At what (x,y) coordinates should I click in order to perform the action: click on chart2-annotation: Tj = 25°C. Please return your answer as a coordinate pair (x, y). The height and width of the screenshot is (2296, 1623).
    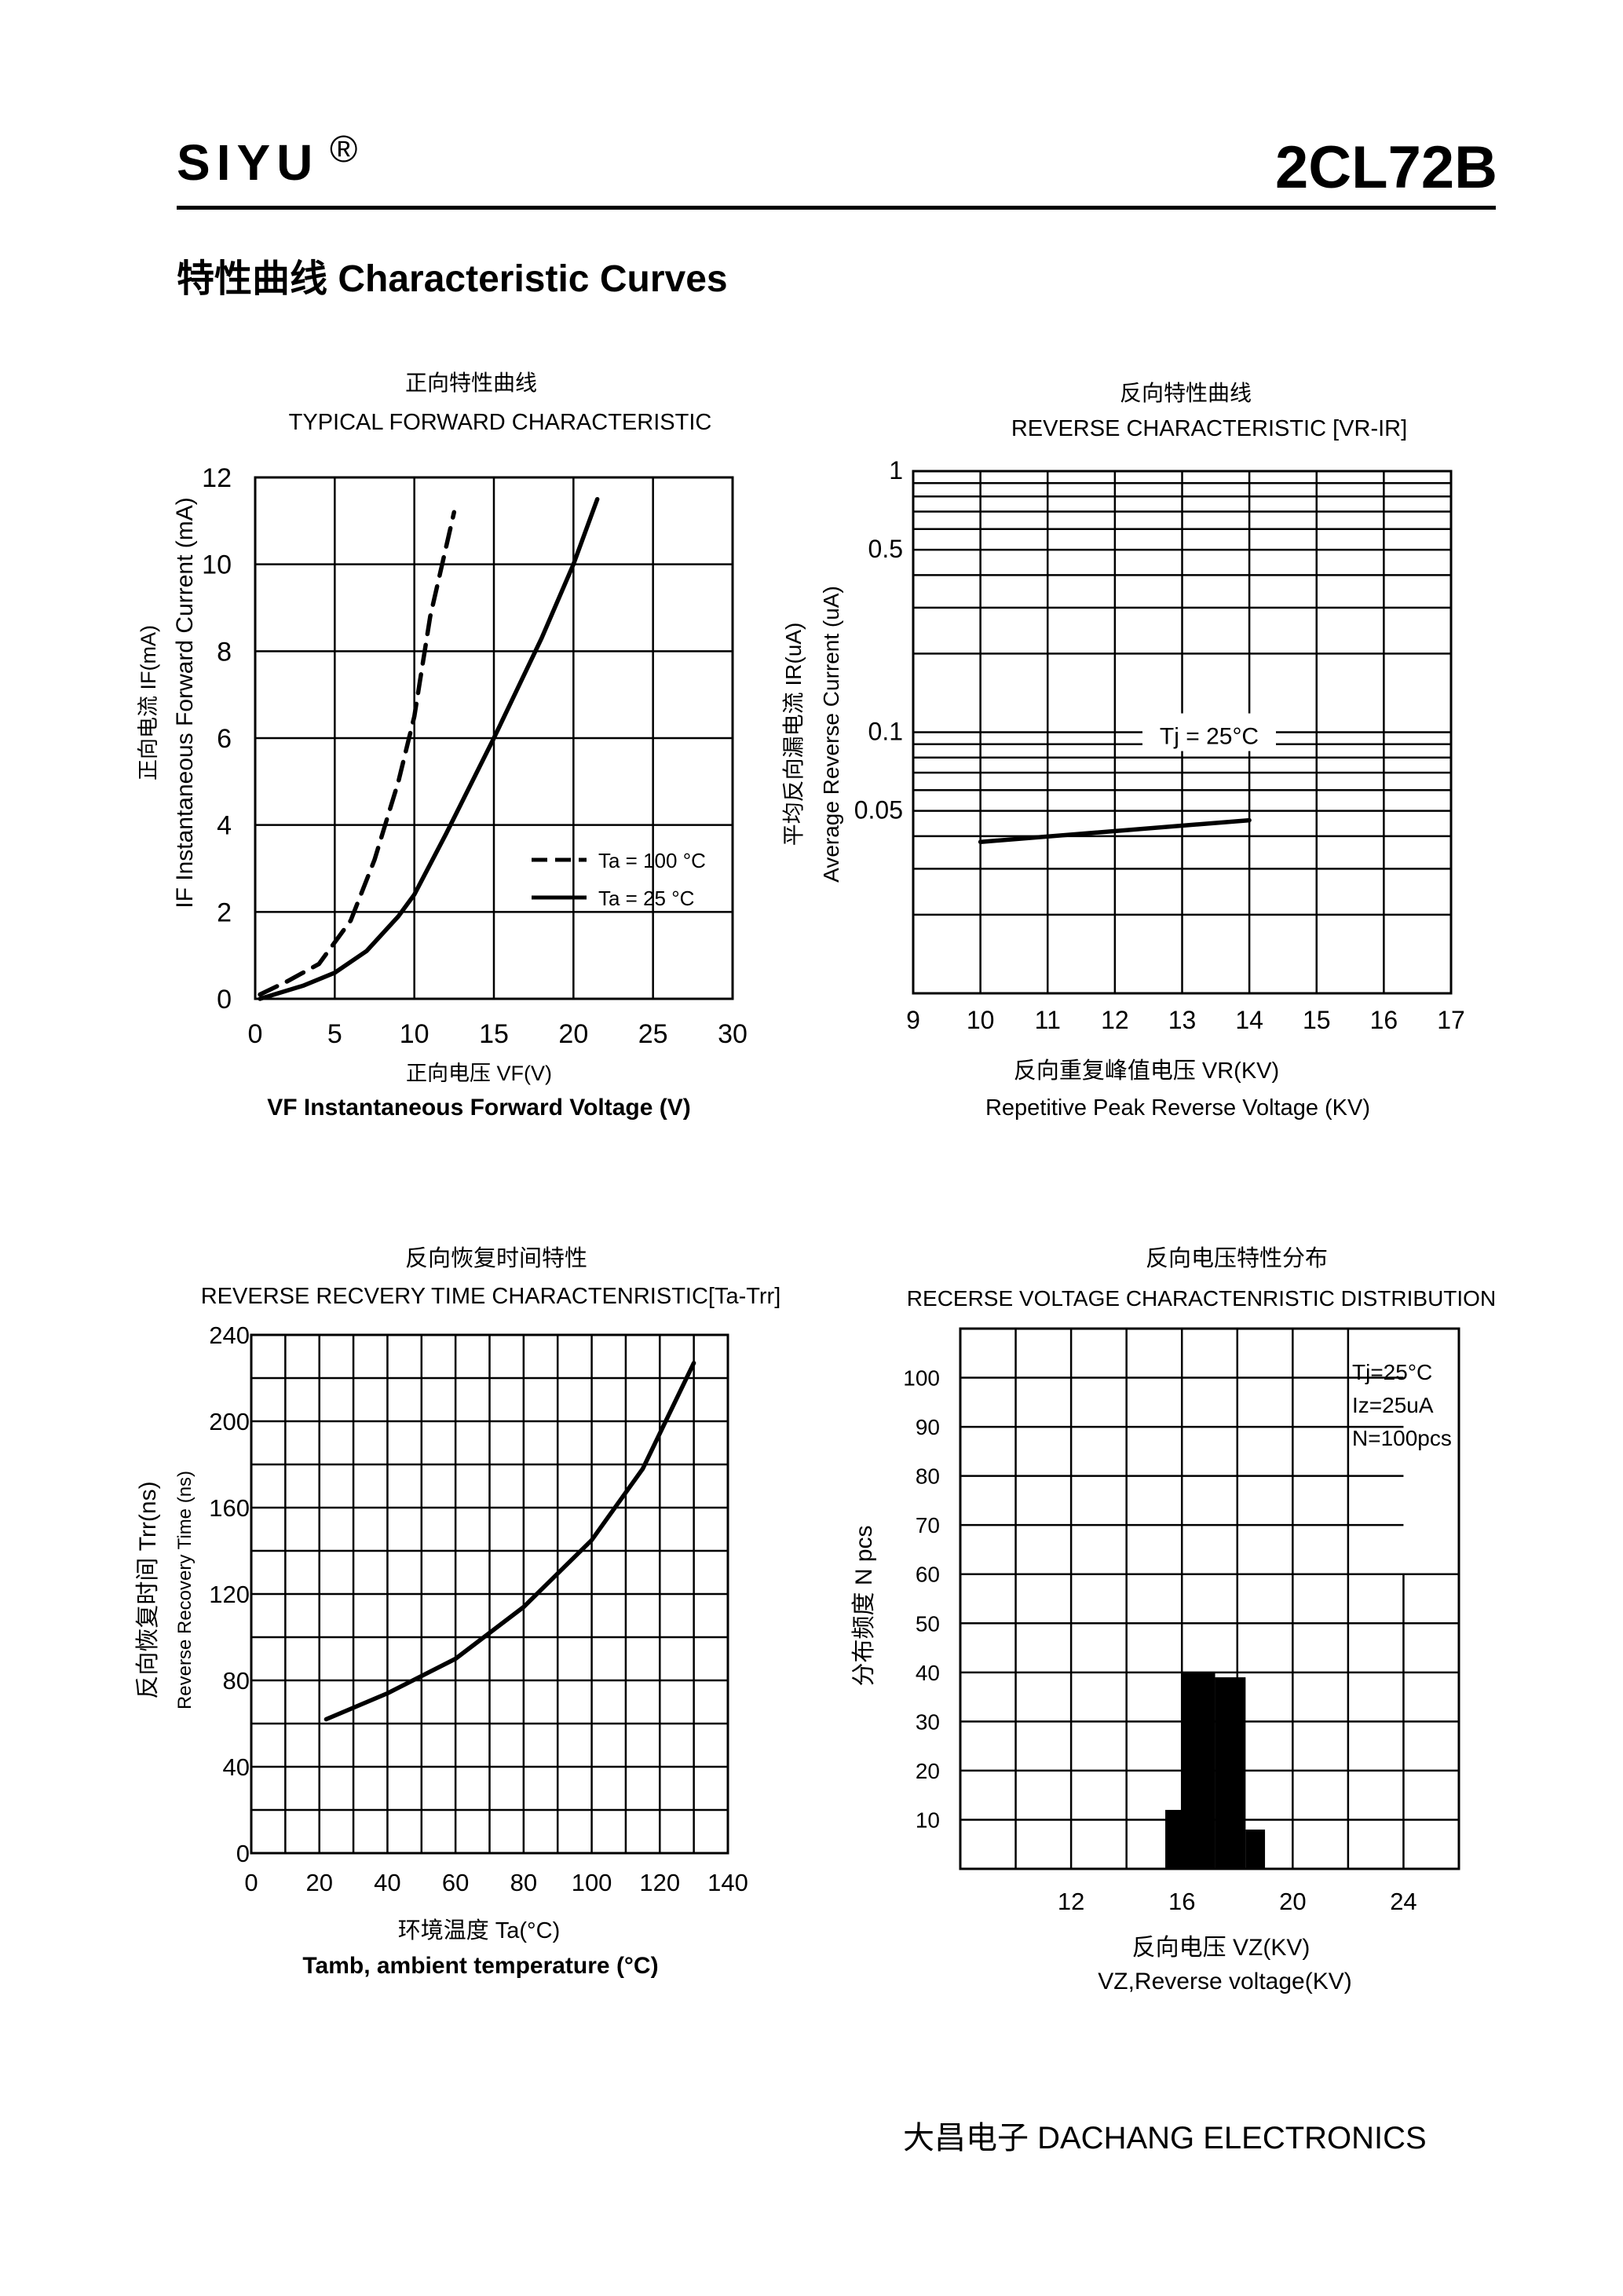
    Looking at the image, I should click on (1209, 737).